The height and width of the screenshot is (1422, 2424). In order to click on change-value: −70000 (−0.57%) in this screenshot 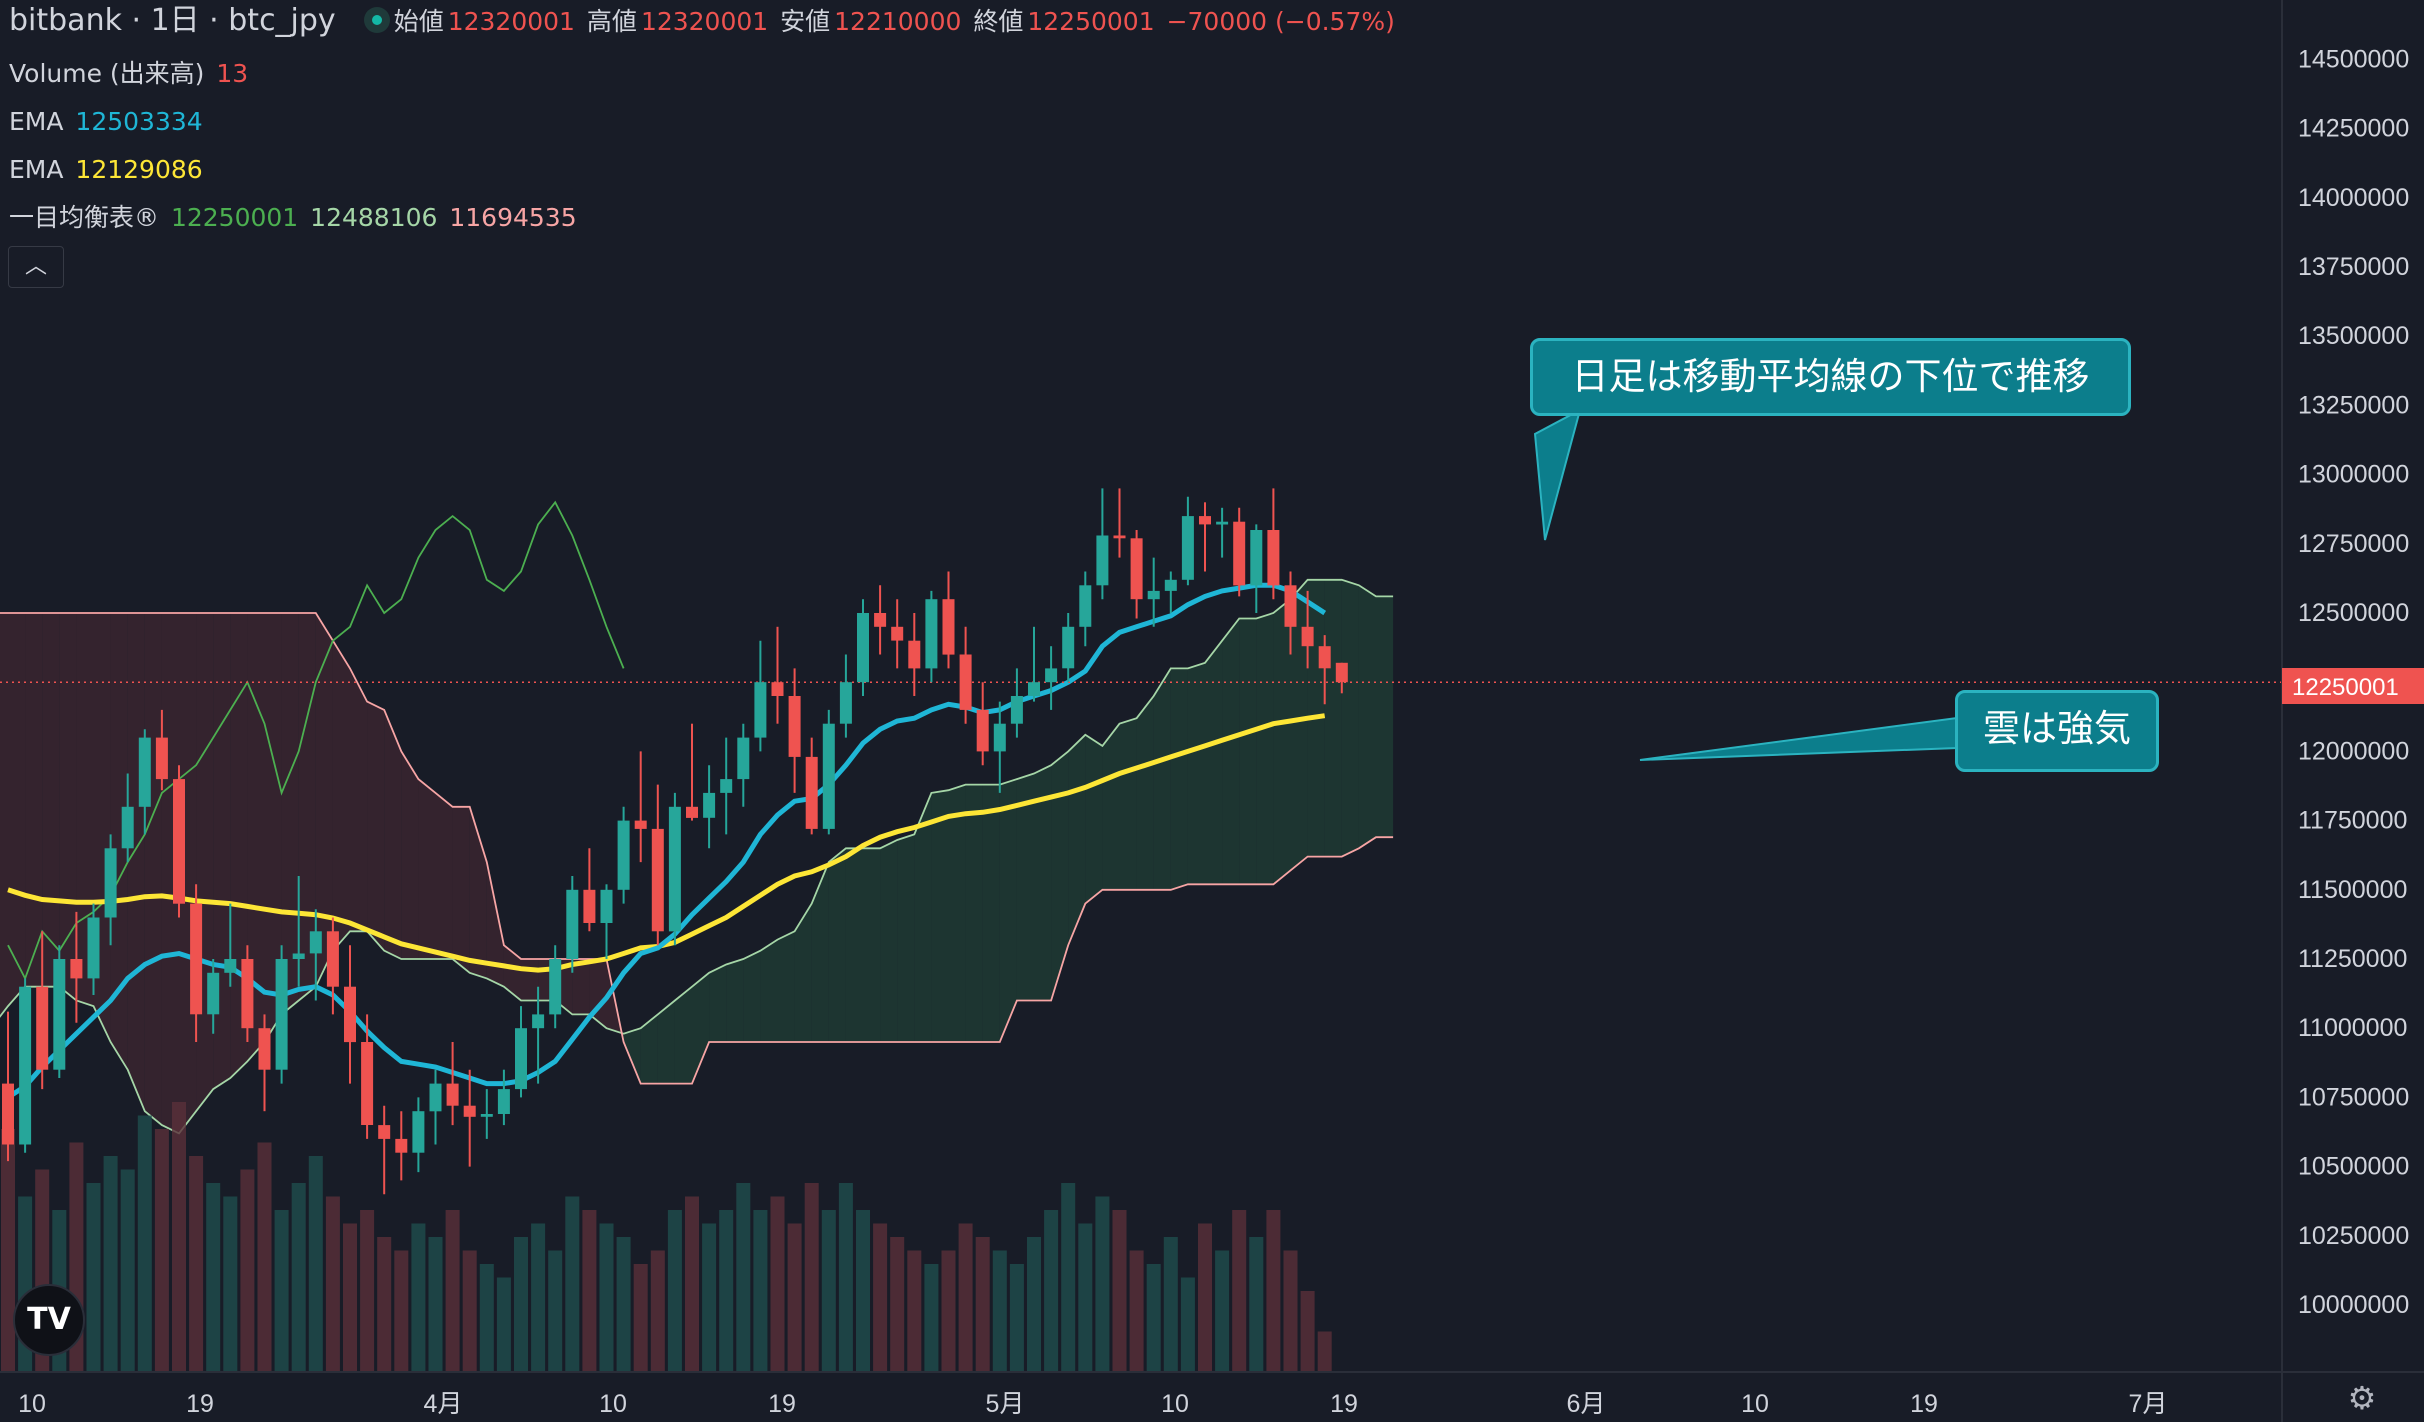, I will do `click(1280, 21)`.